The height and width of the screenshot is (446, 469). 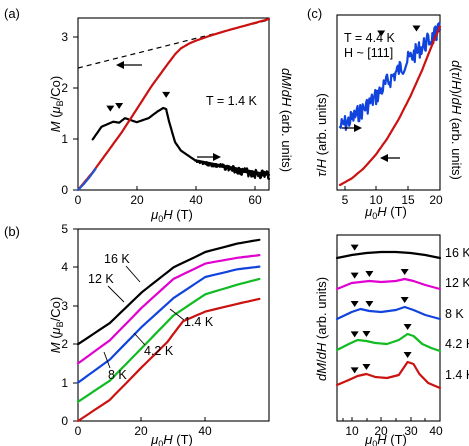 What do you see at coordinates (457, 253) in the screenshot?
I see `panel-d-label-16k: 16 K` at bounding box center [457, 253].